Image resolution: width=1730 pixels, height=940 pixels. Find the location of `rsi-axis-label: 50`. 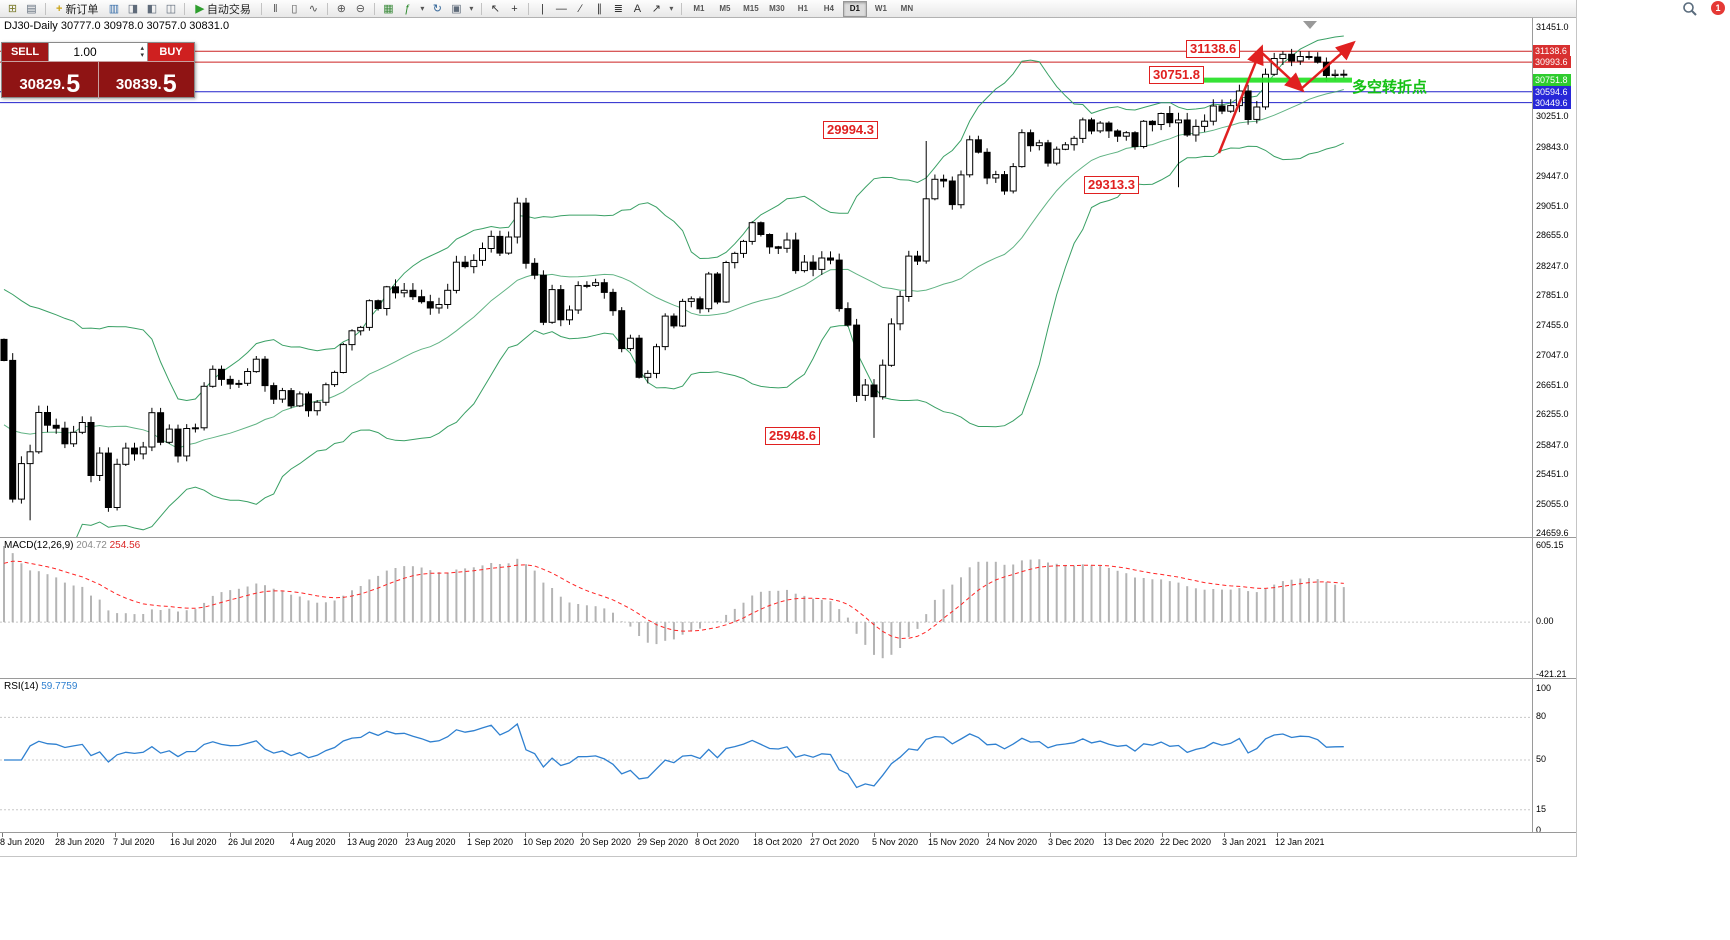

rsi-axis-label: 50 is located at coordinates (1541, 759).